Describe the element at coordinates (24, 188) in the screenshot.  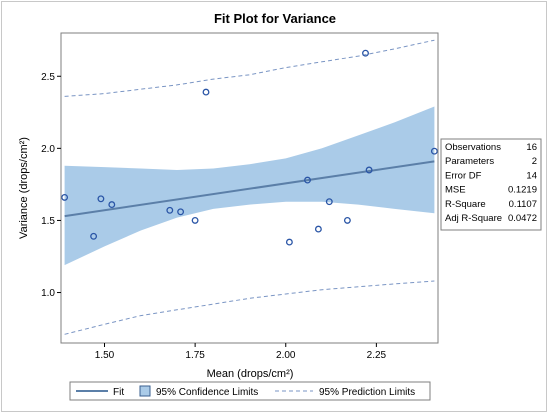
I see `y-axis-label: Variance (drops/cm²)` at that location.